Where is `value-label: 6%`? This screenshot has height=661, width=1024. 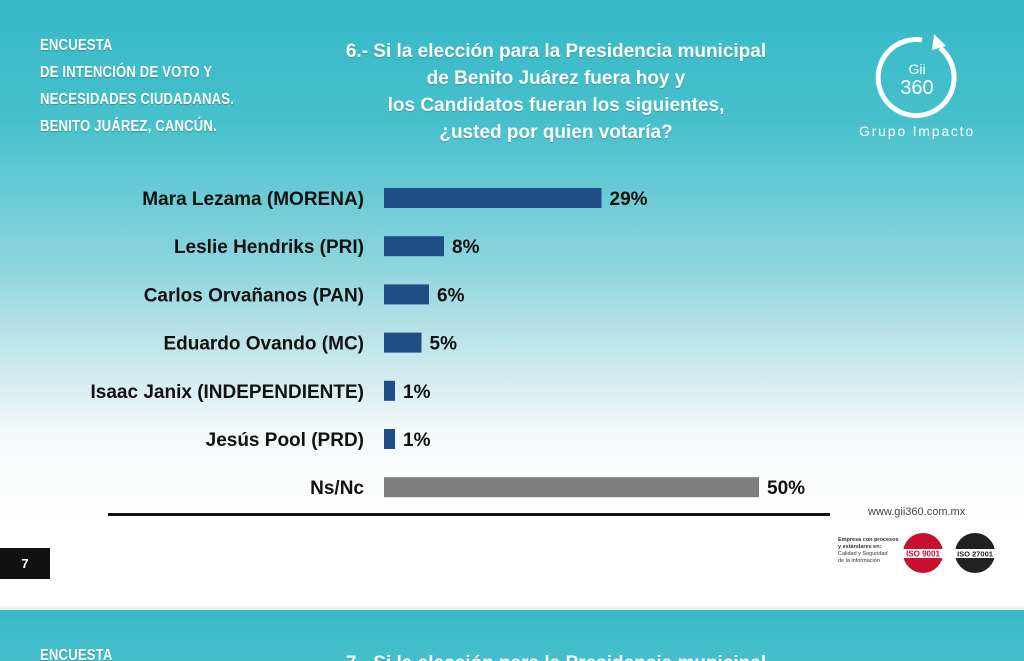
value-label: 6% is located at coordinates (451, 295).